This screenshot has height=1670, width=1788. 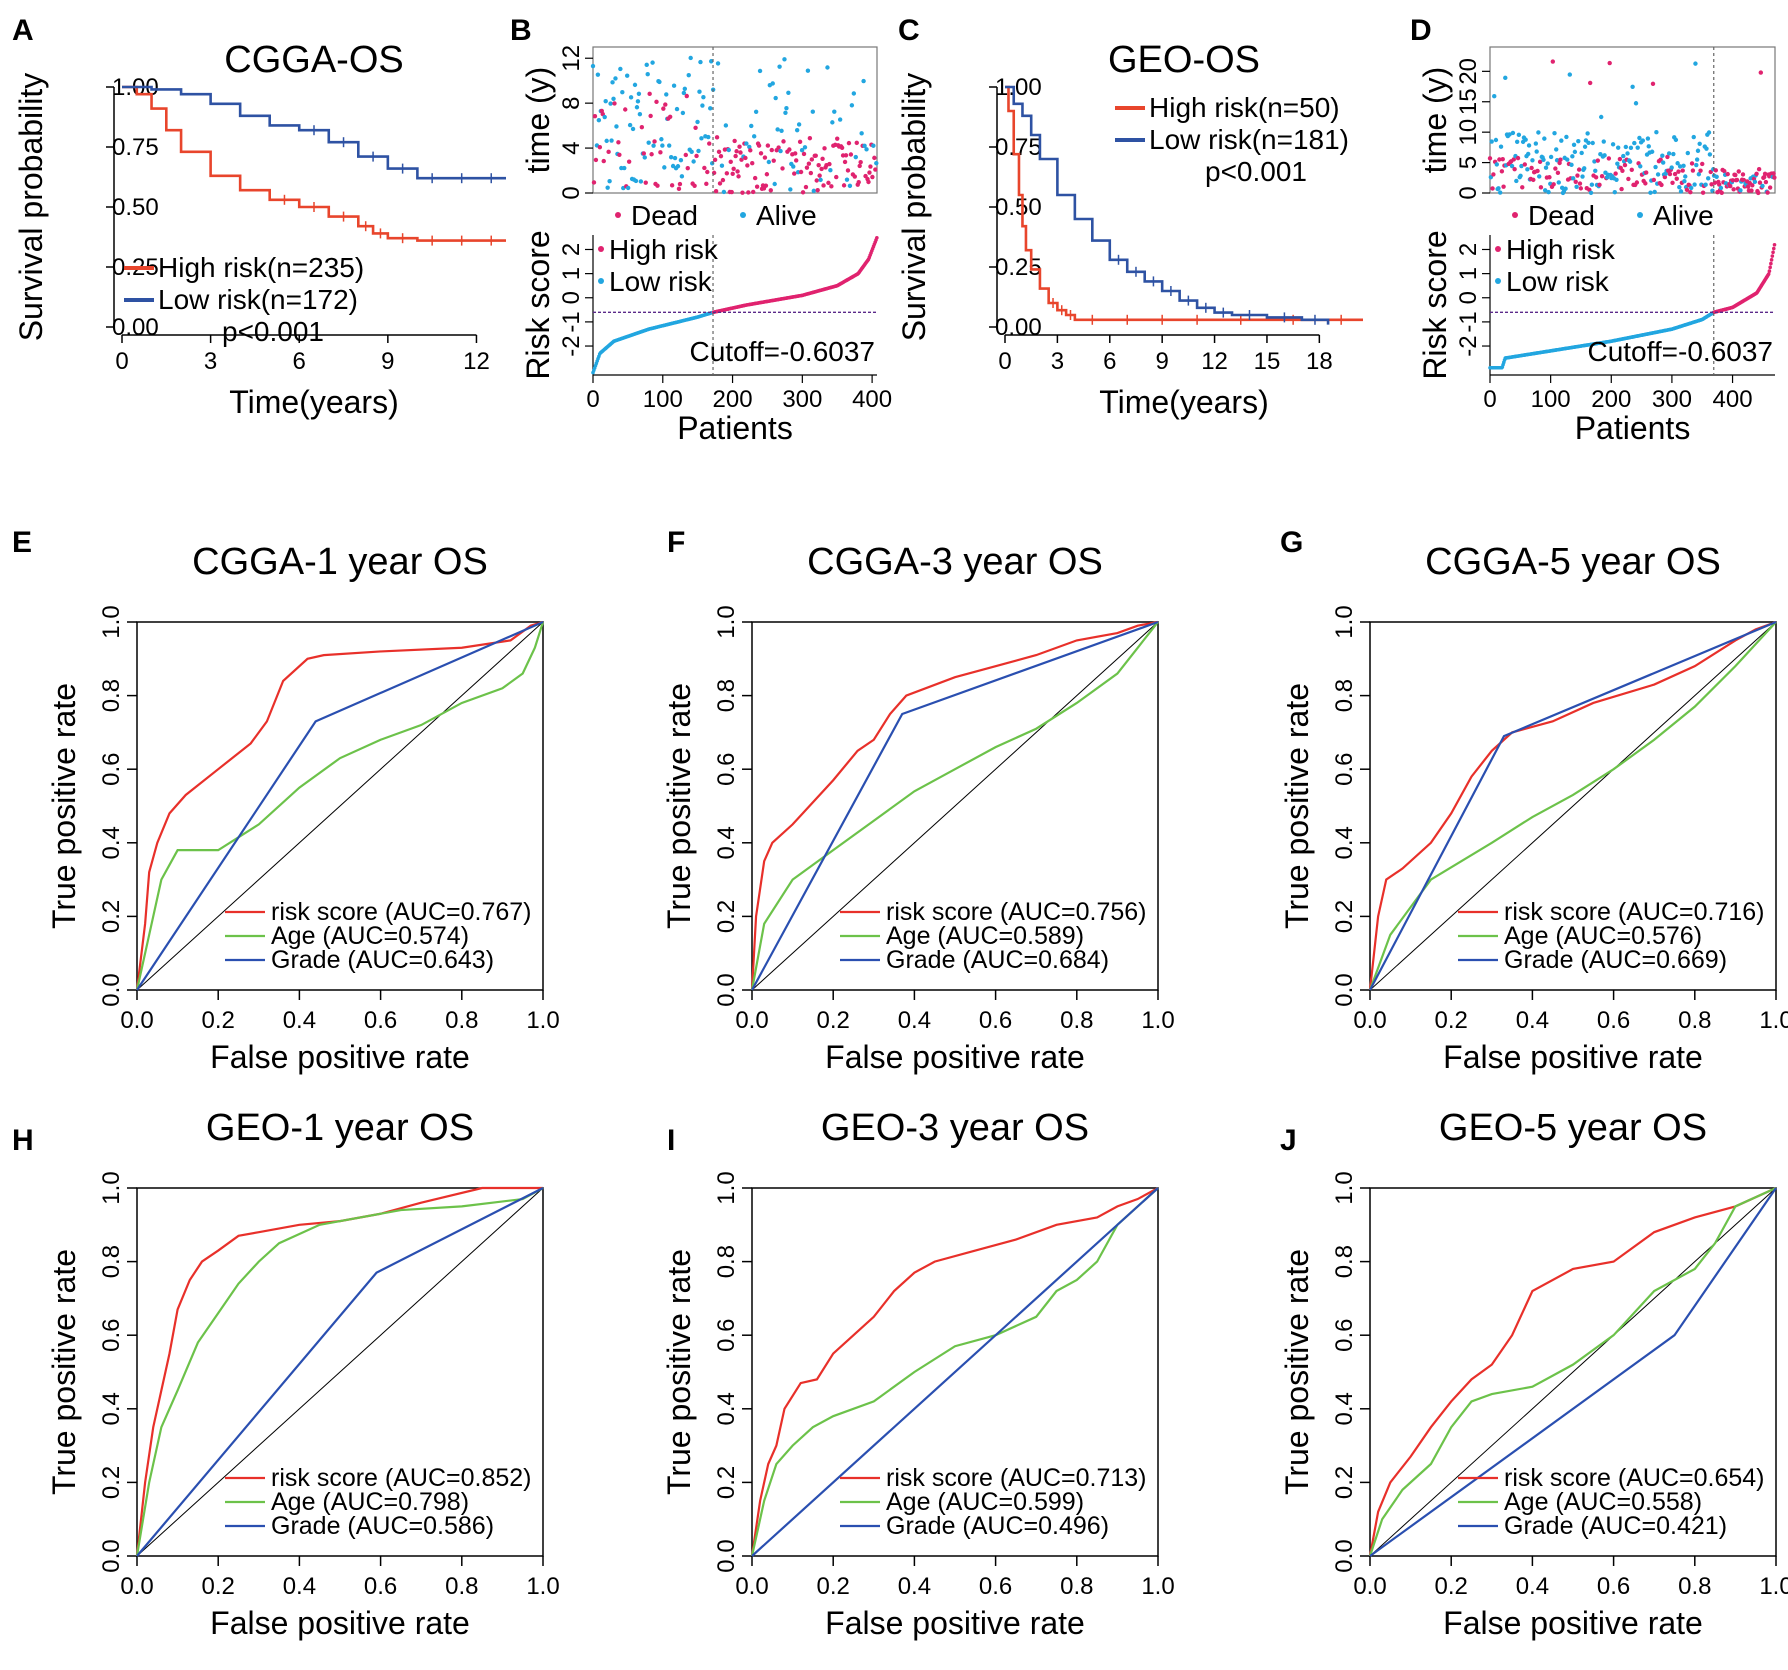 What do you see at coordinates (782, 351) in the screenshot?
I see `cutoff-label: Cutoff=-0.6037` at bounding box center [782, 351].